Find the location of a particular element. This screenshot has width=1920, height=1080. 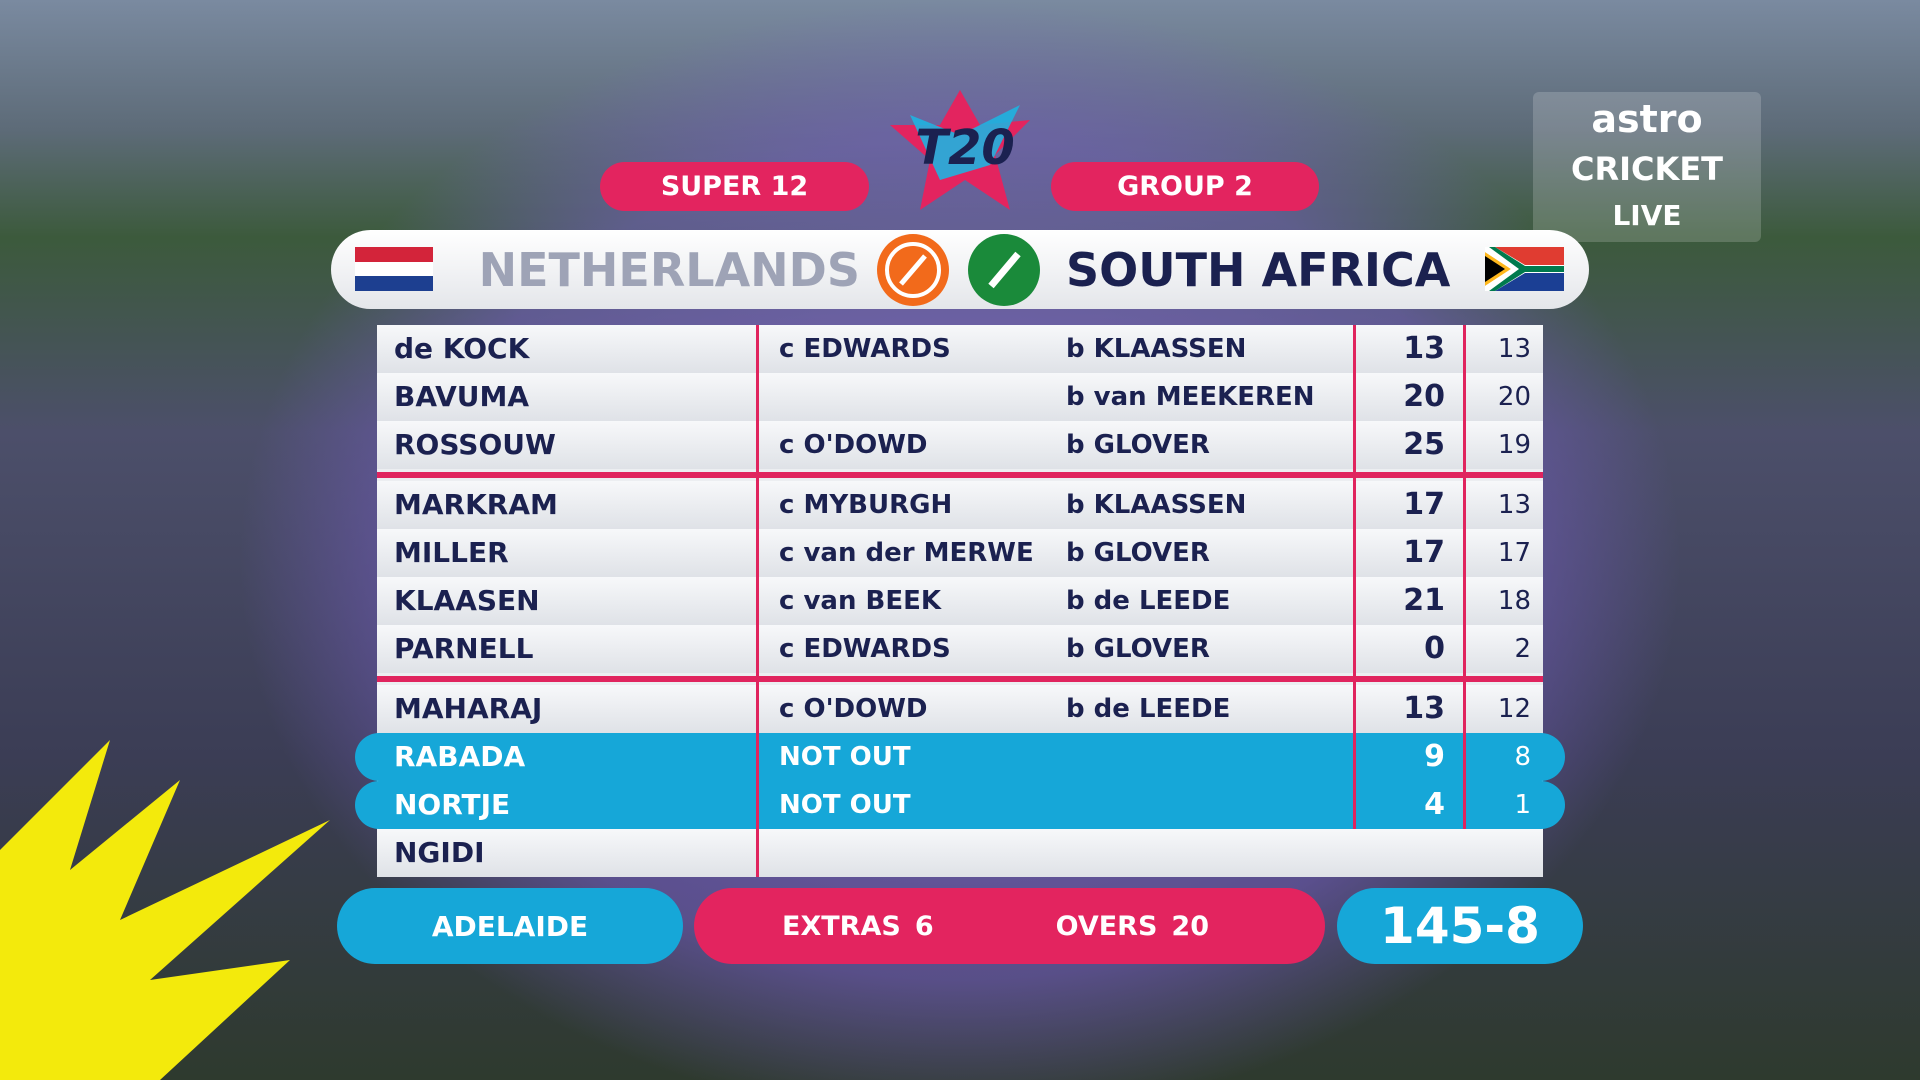

batting-row: NGIDI is located at coordinates (960, 853).